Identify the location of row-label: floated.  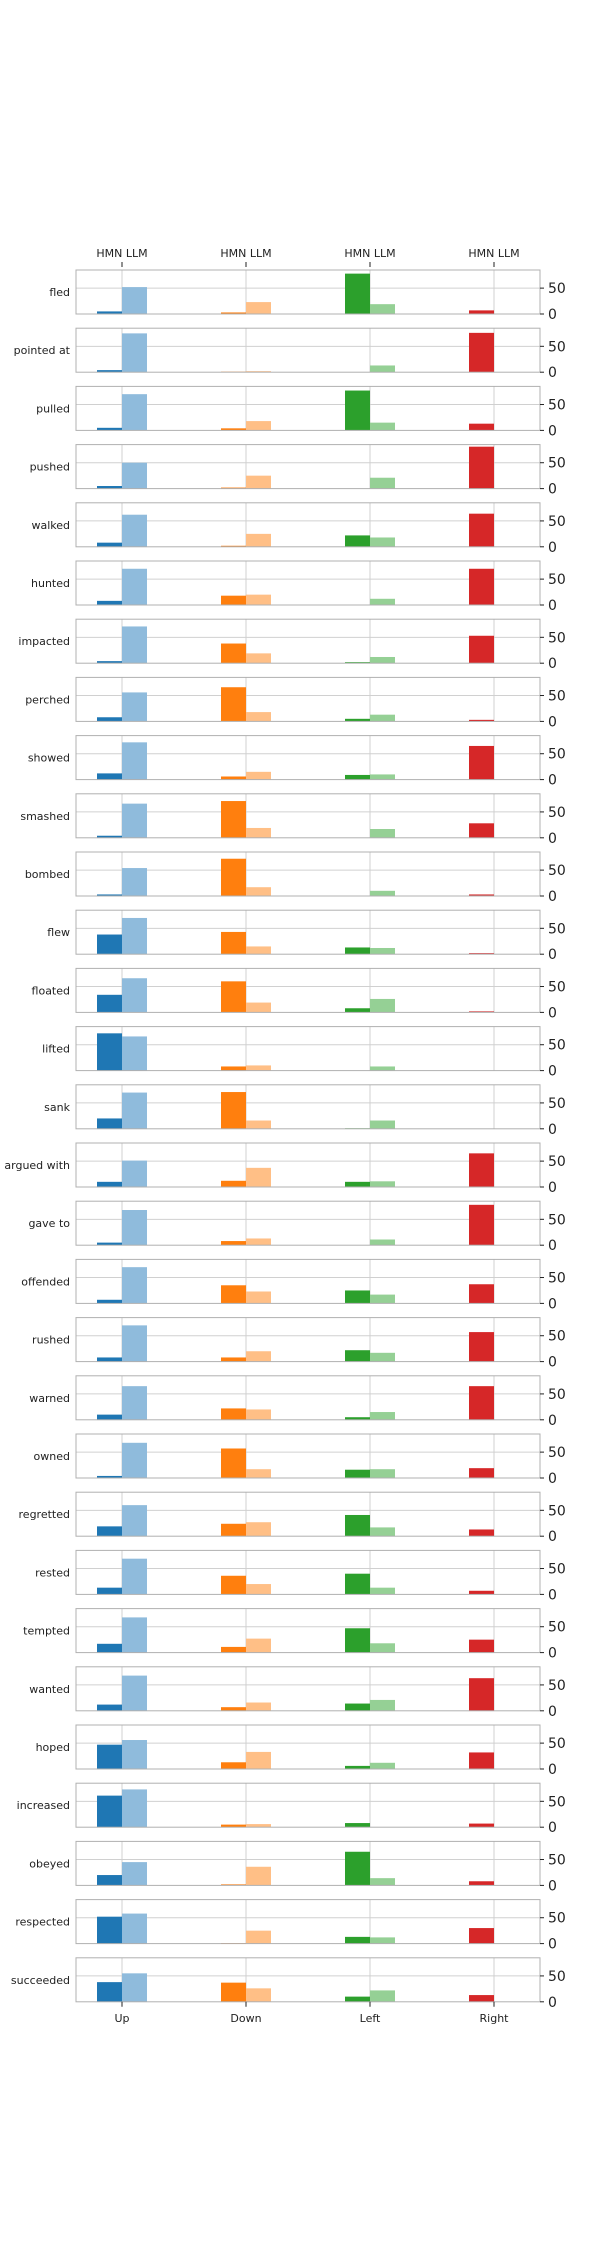
(51, 990).